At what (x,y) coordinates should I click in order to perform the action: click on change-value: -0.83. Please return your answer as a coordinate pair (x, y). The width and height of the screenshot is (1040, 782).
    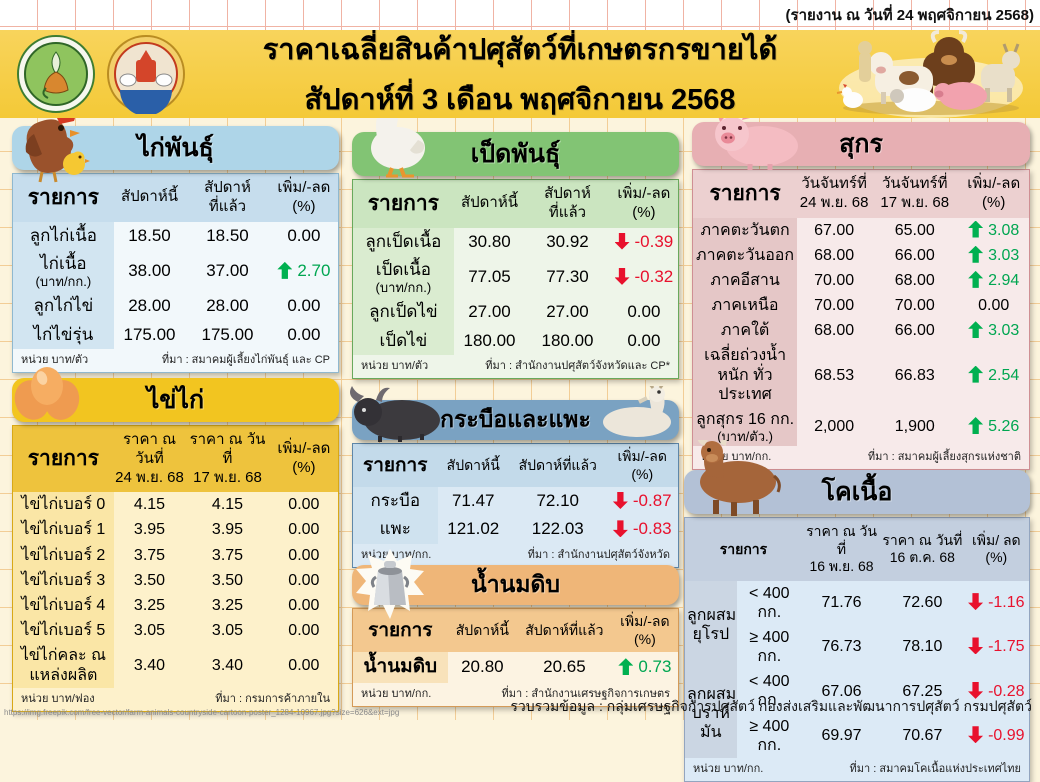
    Looking at the image, I should click on (652, 529).